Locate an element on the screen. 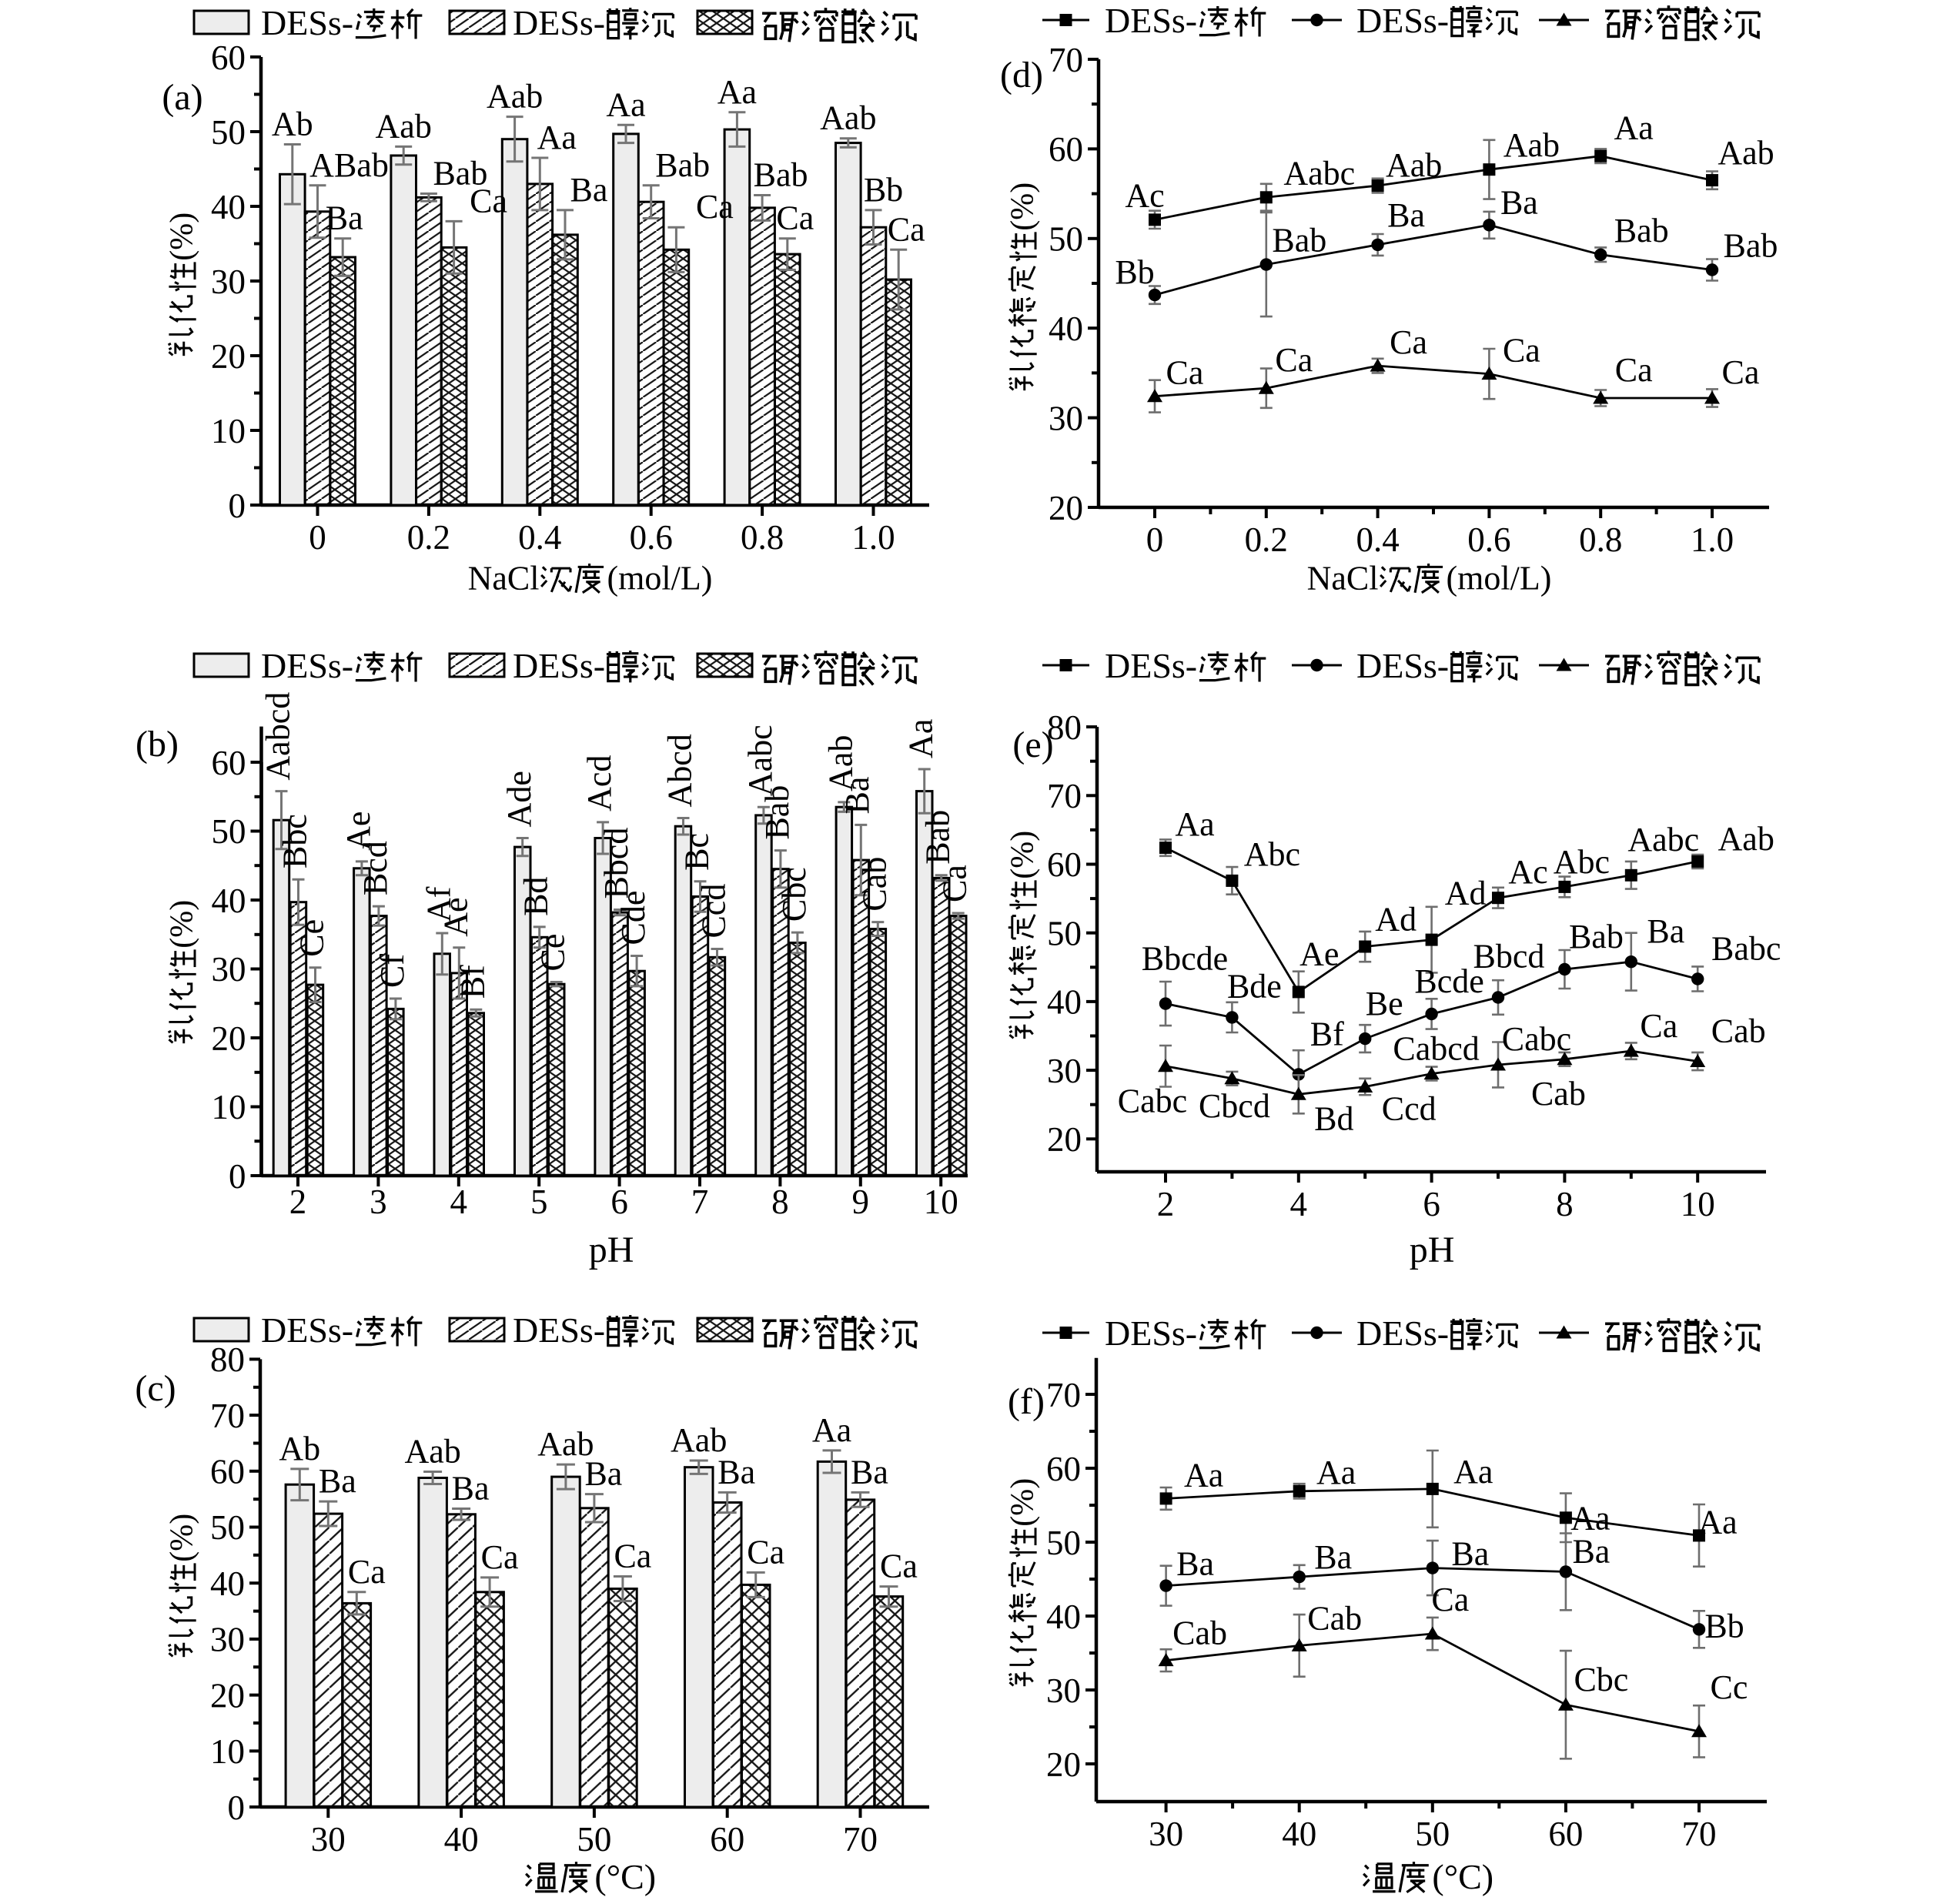 This screenshot has width=1940, height=1904. svg-text: Af is located at coordinates (438, 904).